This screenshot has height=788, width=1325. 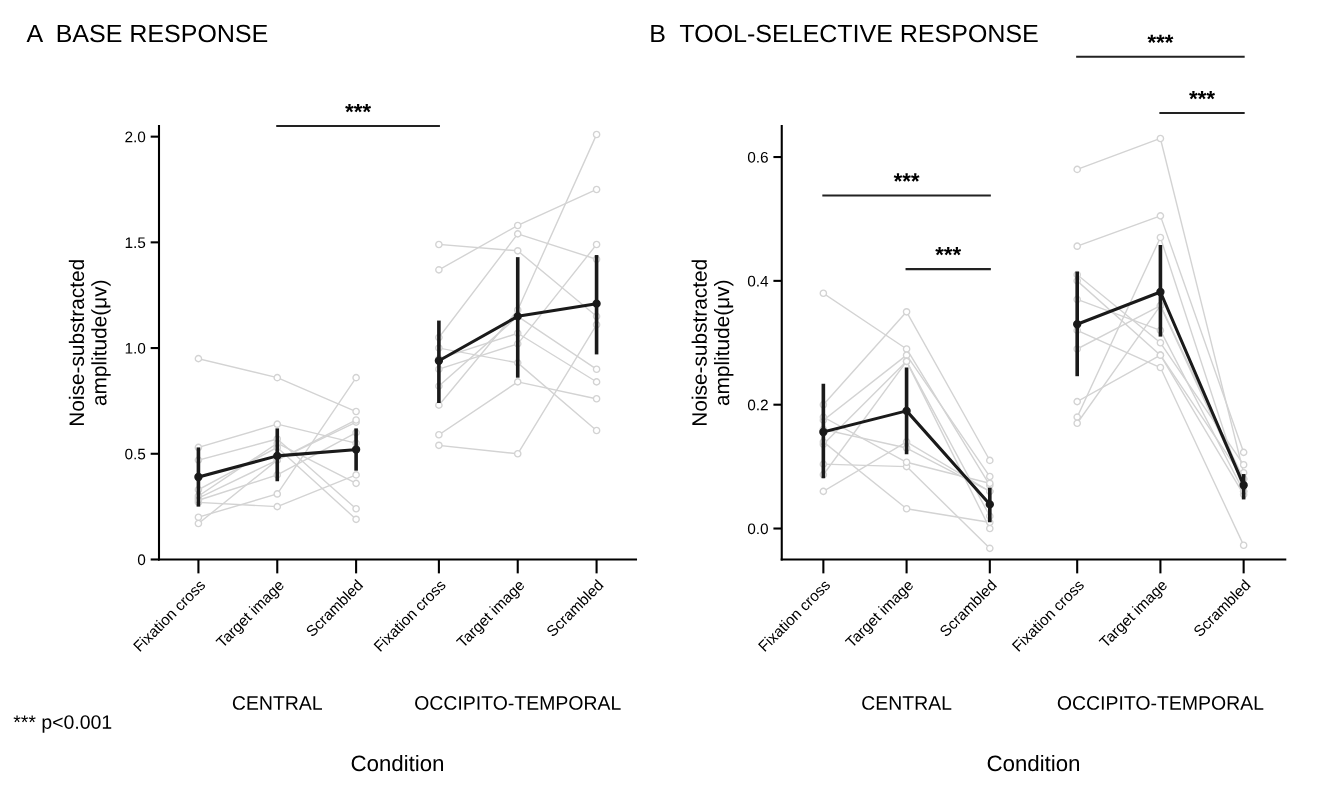 I want to click on y-tick-label: 0.5, so click(x=135, y=454).